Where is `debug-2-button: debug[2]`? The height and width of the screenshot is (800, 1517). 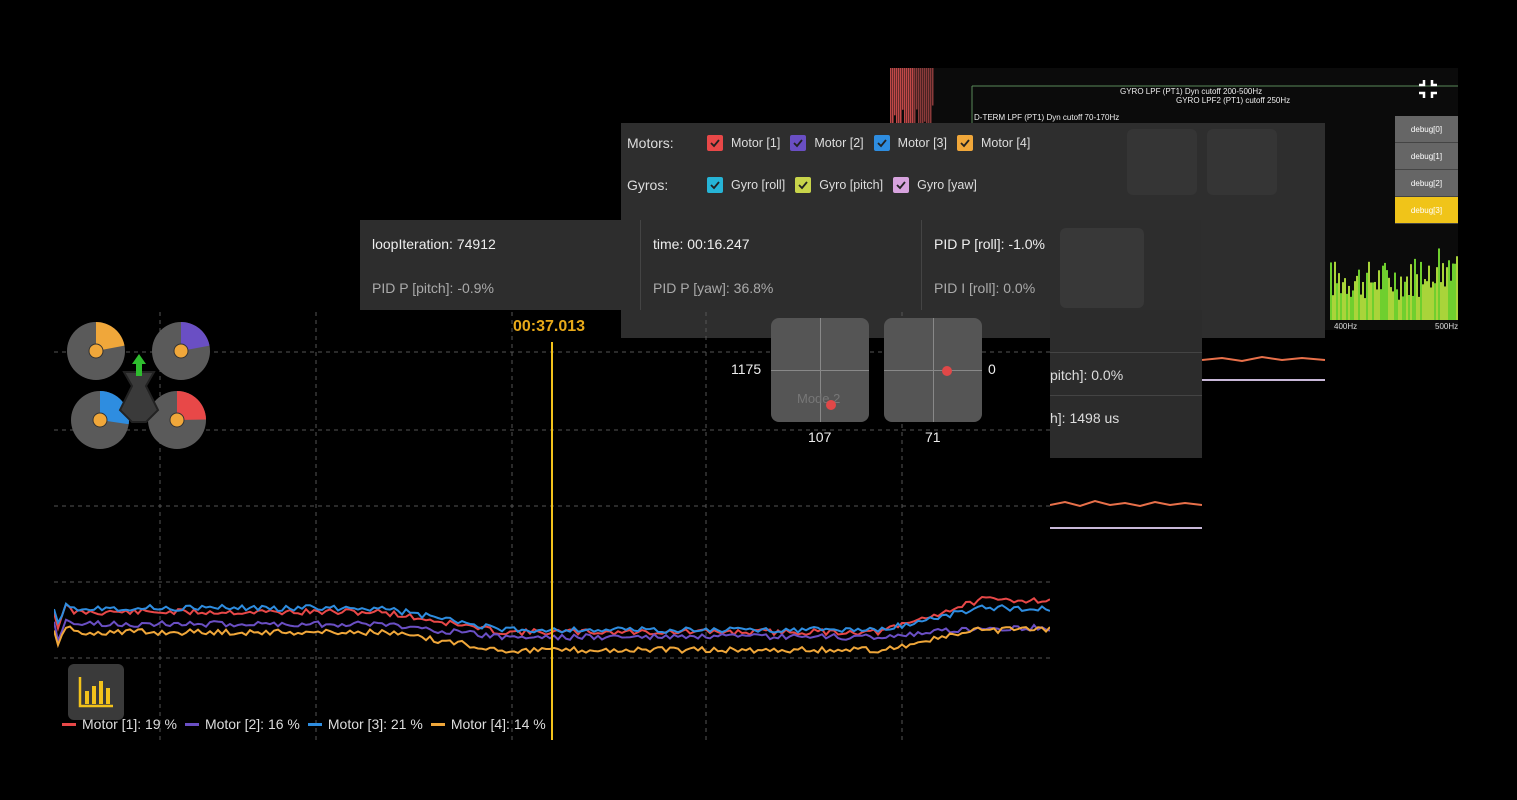
debug-2-button: debug[2] is located at coordinates (1426, 183).